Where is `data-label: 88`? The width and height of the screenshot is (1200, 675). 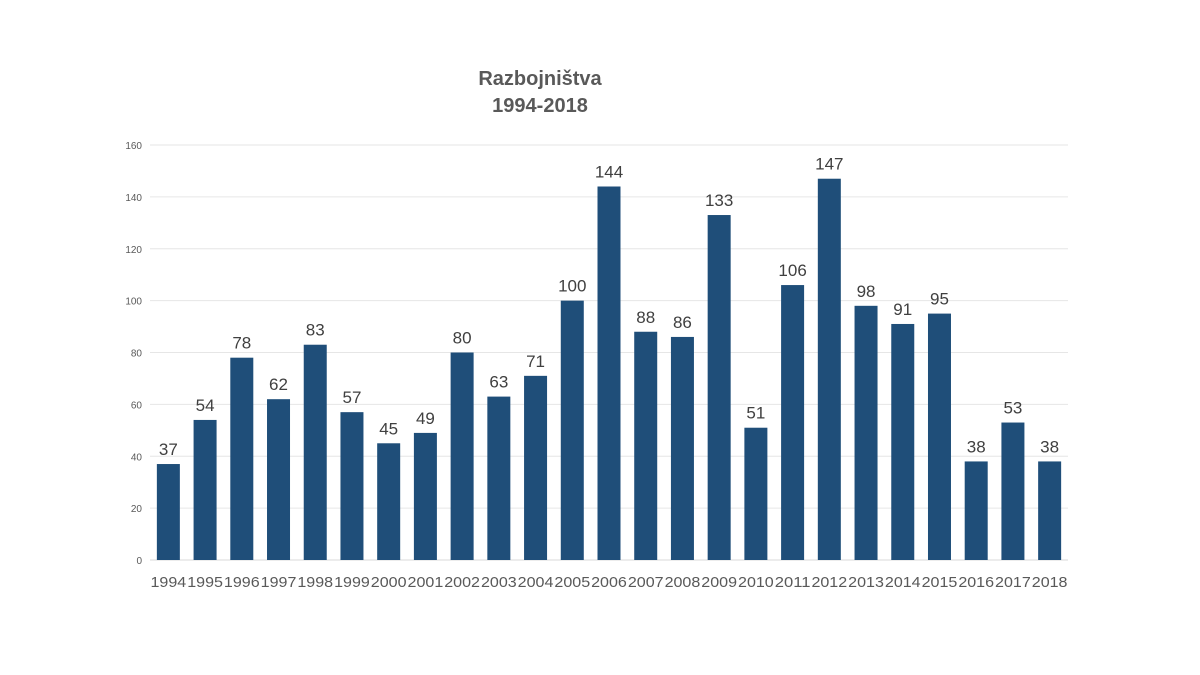
data-label: 88 is located at coordinates (645, 317).